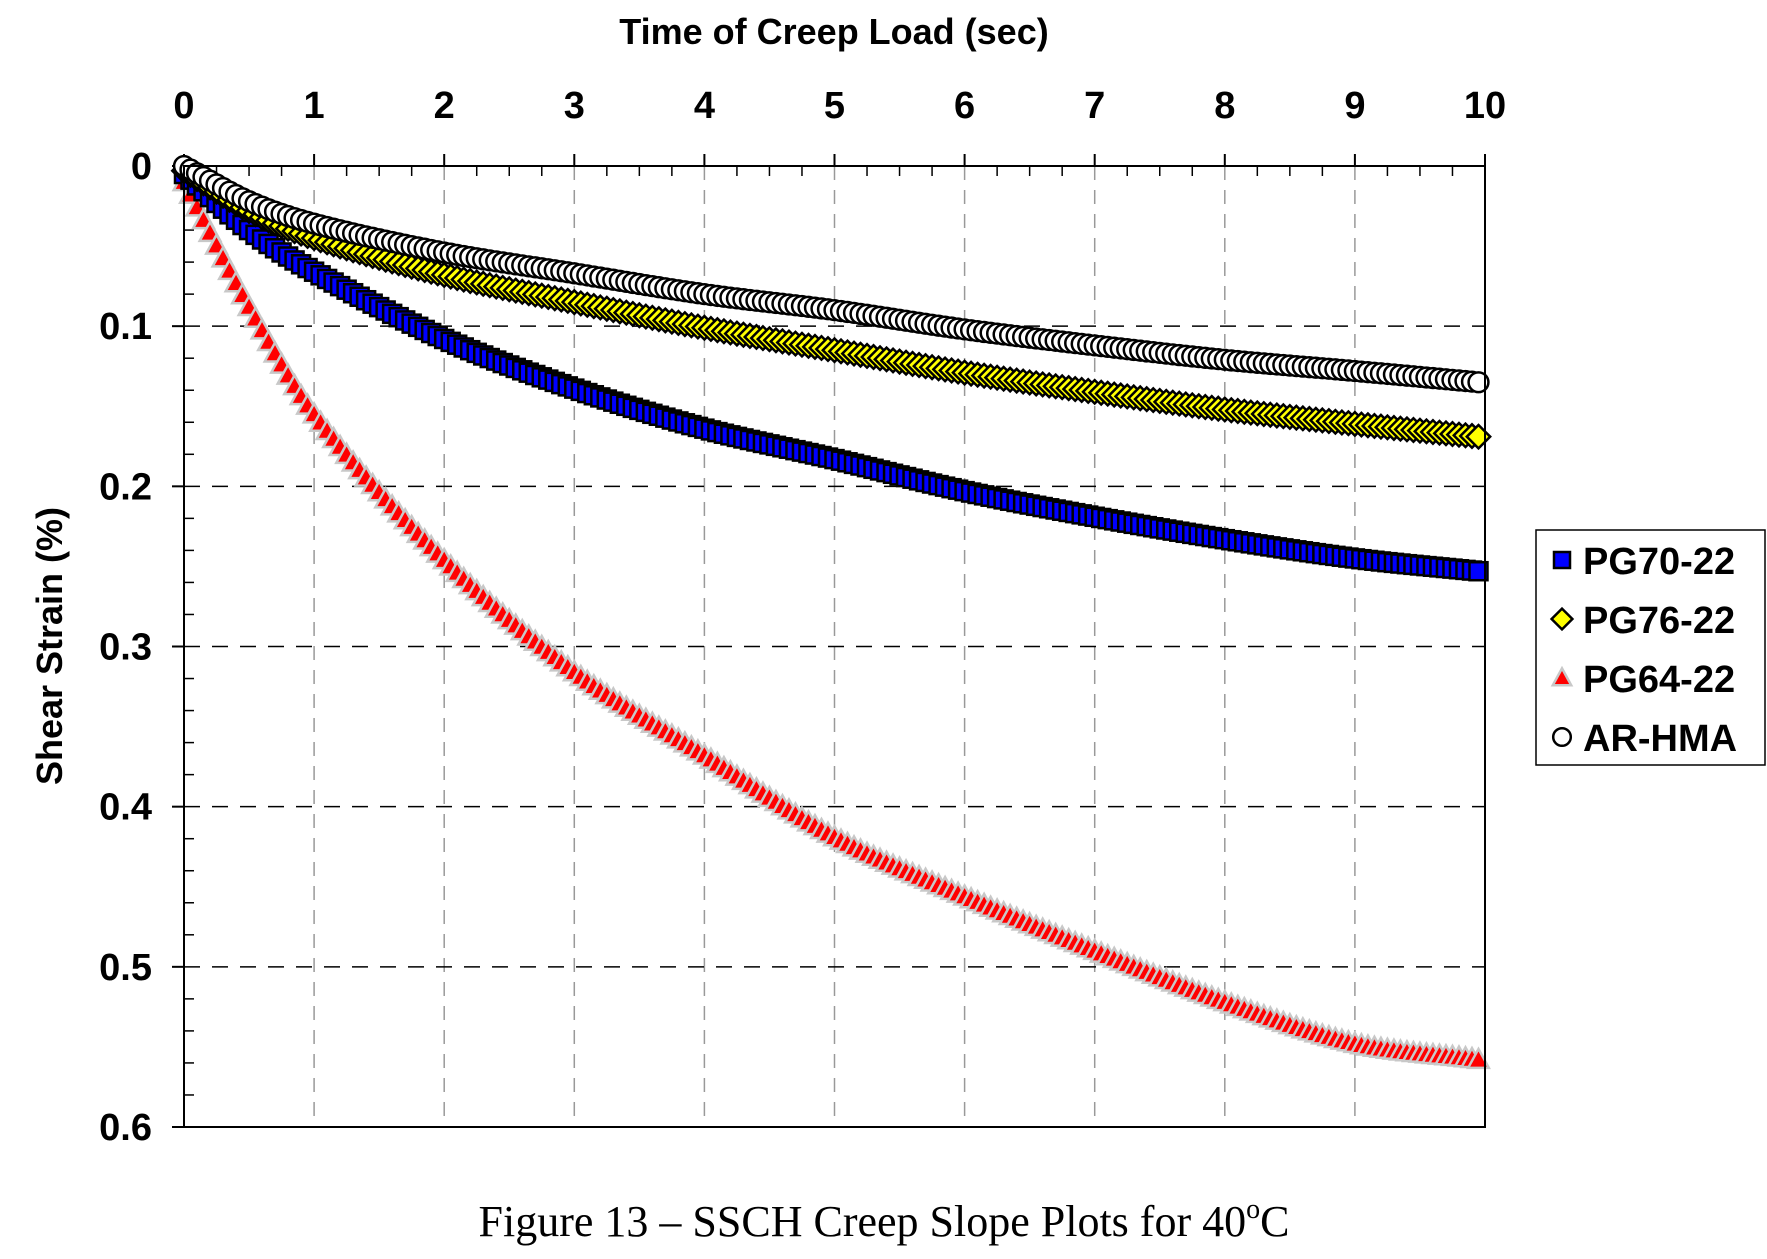 The height and width of the screenshot is (1259, 1767). I want to click on series-ar-hma, so click(831, 274).